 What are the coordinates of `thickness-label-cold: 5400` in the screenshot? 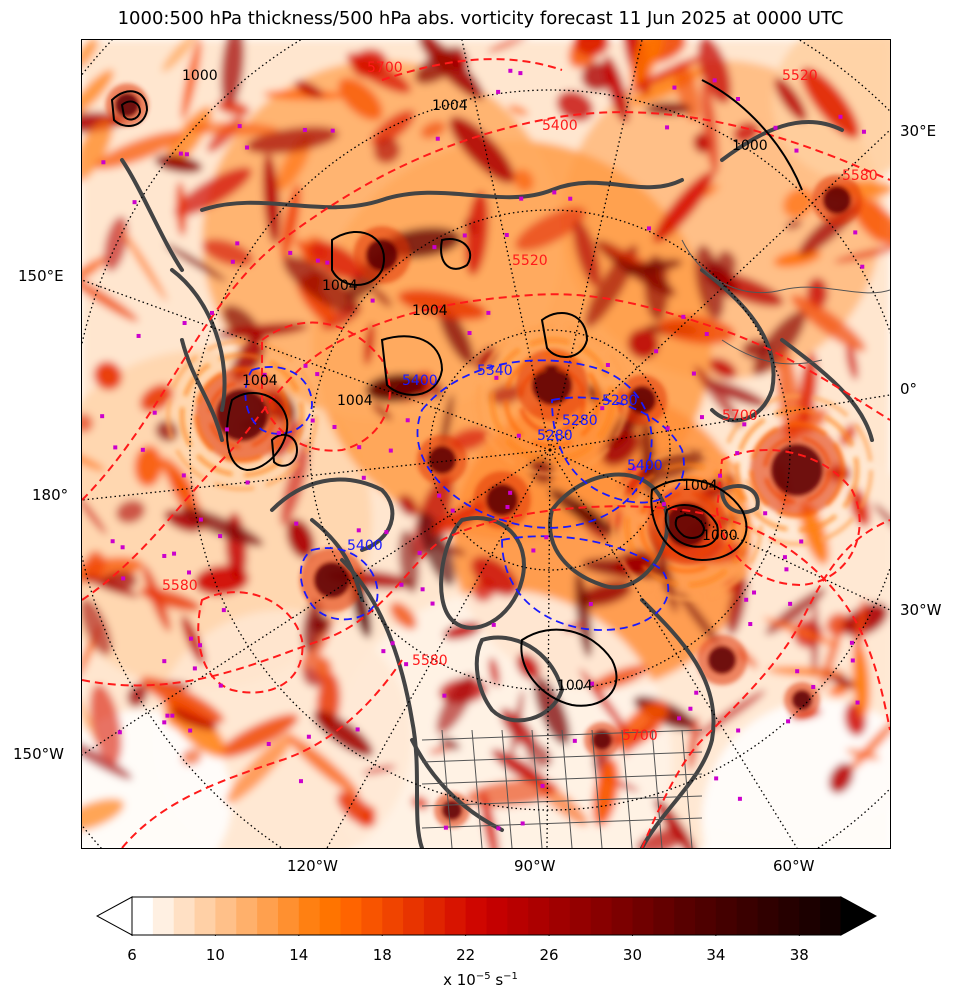 It's located at (420, 381).